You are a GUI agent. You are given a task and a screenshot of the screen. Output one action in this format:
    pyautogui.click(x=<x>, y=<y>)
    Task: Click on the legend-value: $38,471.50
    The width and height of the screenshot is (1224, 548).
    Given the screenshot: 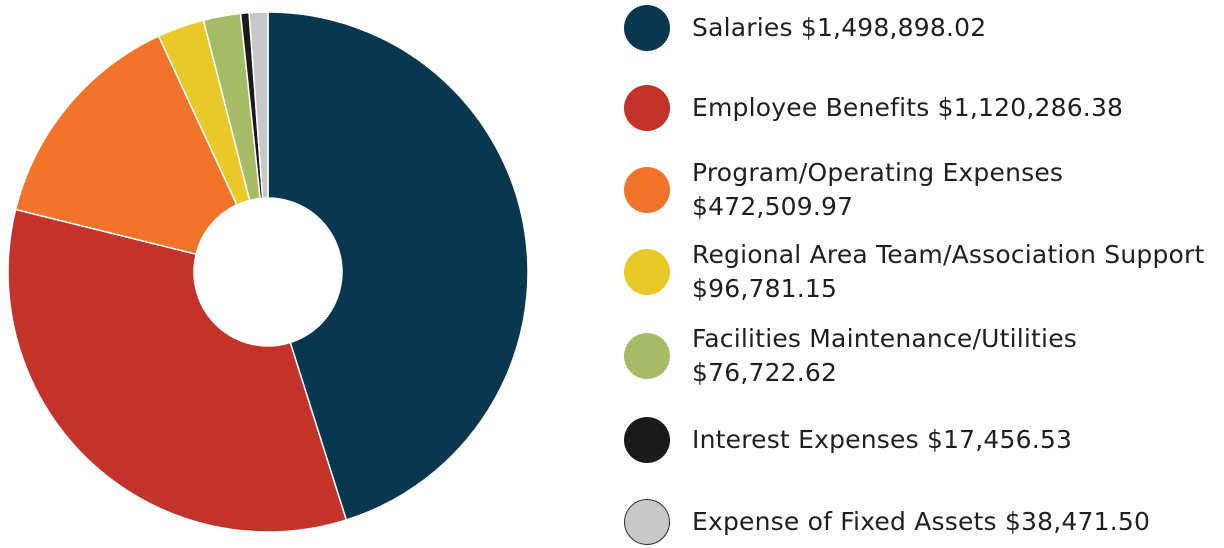 What is the action you would take?
    pyautogui.click(x=1077, y=521)
    